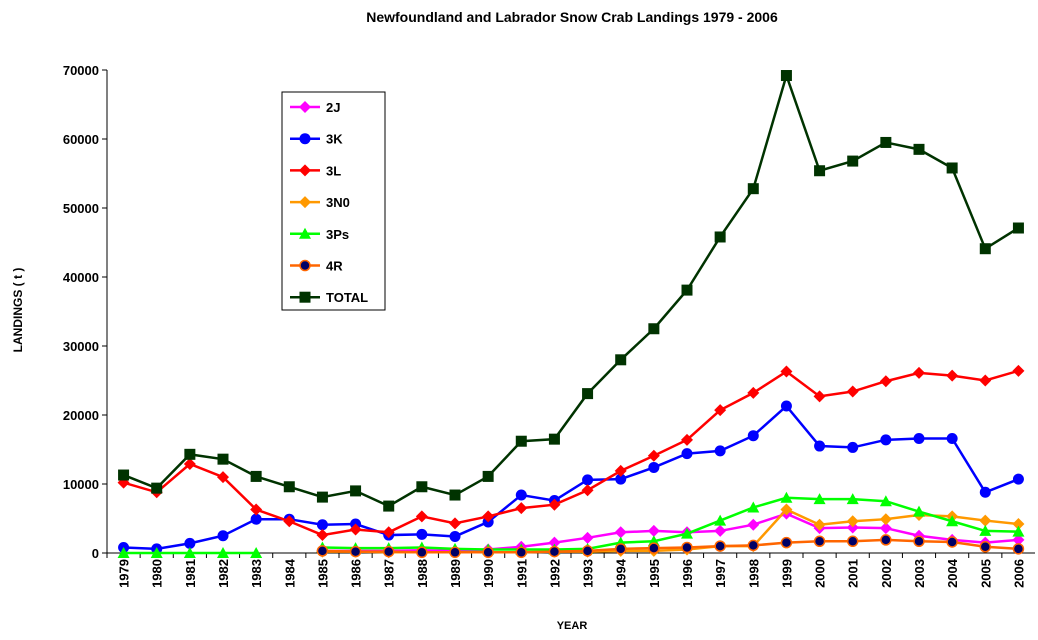 The image size is (1038, 640). I want to click on legend-label: TOTAL, so click(347, 297).